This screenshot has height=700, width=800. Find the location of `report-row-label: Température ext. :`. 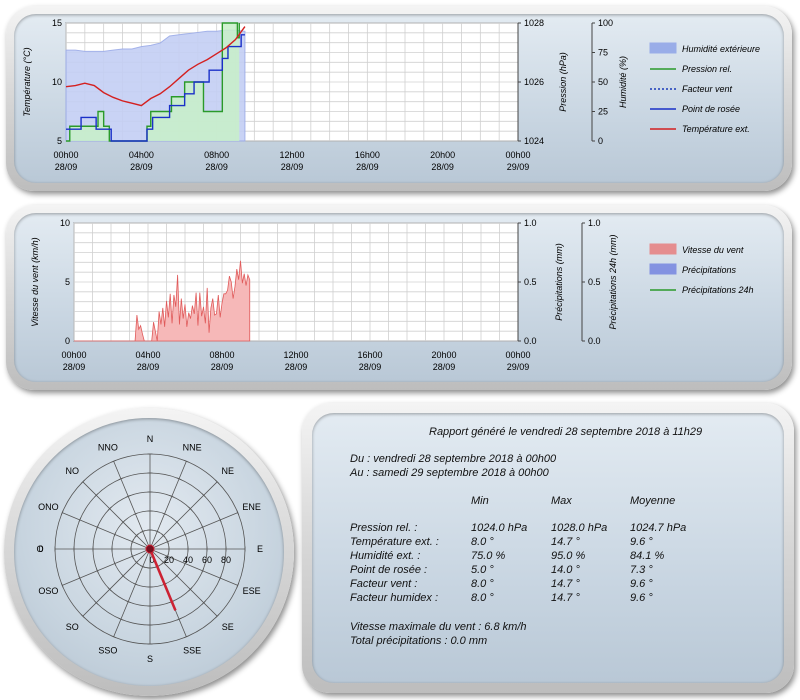

report-row-label: Température ext. : is located at coordinates (394, 542).